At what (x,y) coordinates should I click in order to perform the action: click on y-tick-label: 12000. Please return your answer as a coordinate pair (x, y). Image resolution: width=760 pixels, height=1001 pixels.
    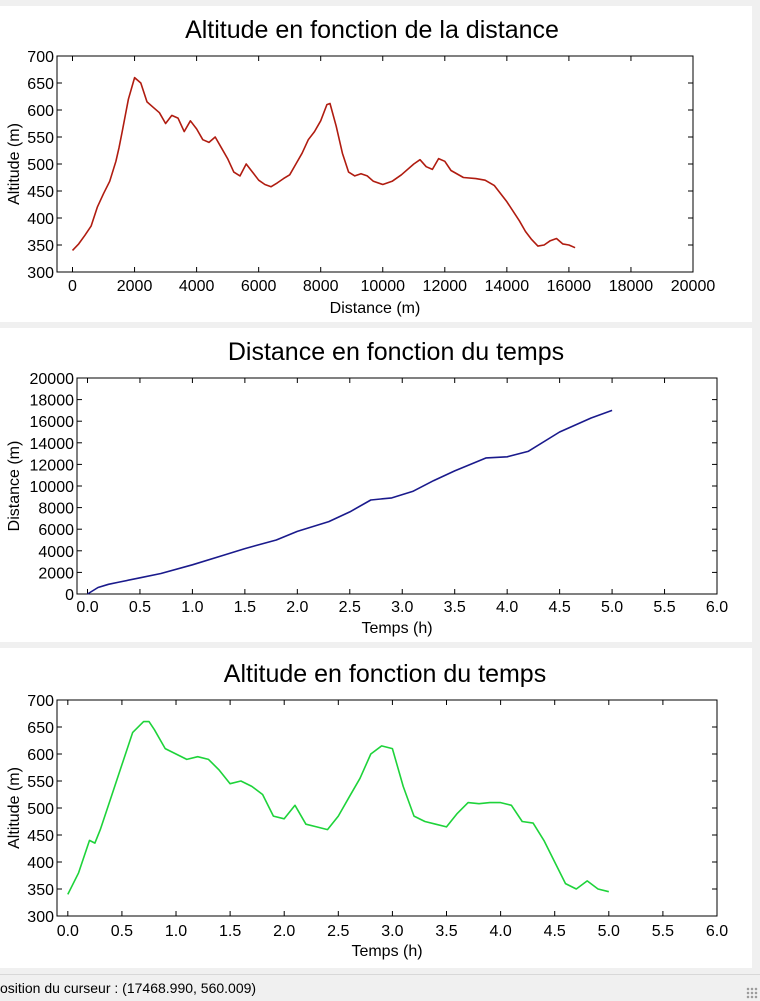
    Looking at the image, I should click on (52, 465).